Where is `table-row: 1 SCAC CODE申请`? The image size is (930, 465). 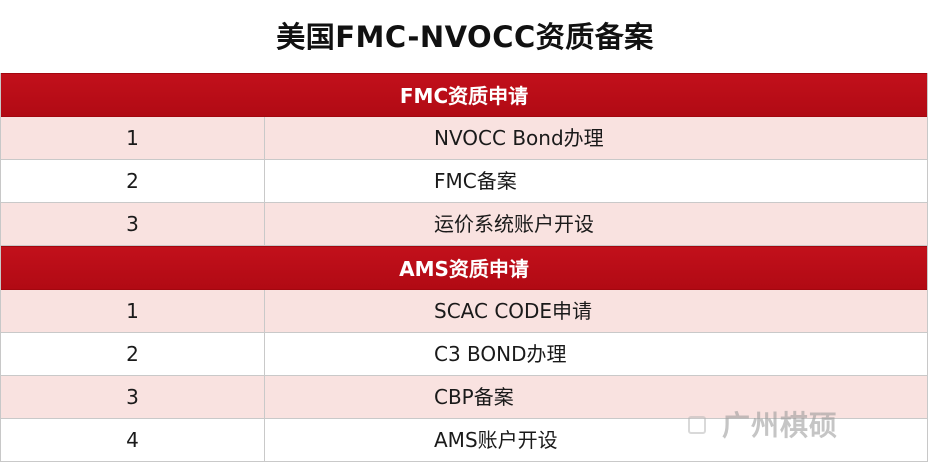
table-row: 1 SCAC CODE申请 is located at coordinates (464, 311).